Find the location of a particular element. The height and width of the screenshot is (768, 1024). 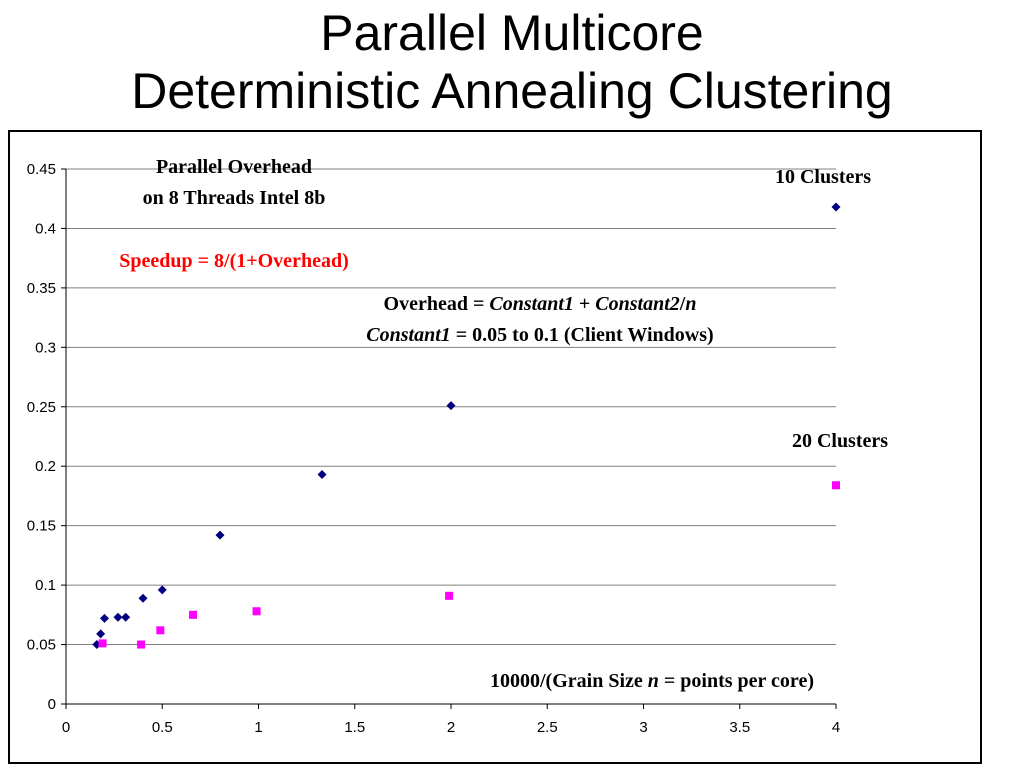

x-tick-label: 1 is located at coordinates (258, 727).